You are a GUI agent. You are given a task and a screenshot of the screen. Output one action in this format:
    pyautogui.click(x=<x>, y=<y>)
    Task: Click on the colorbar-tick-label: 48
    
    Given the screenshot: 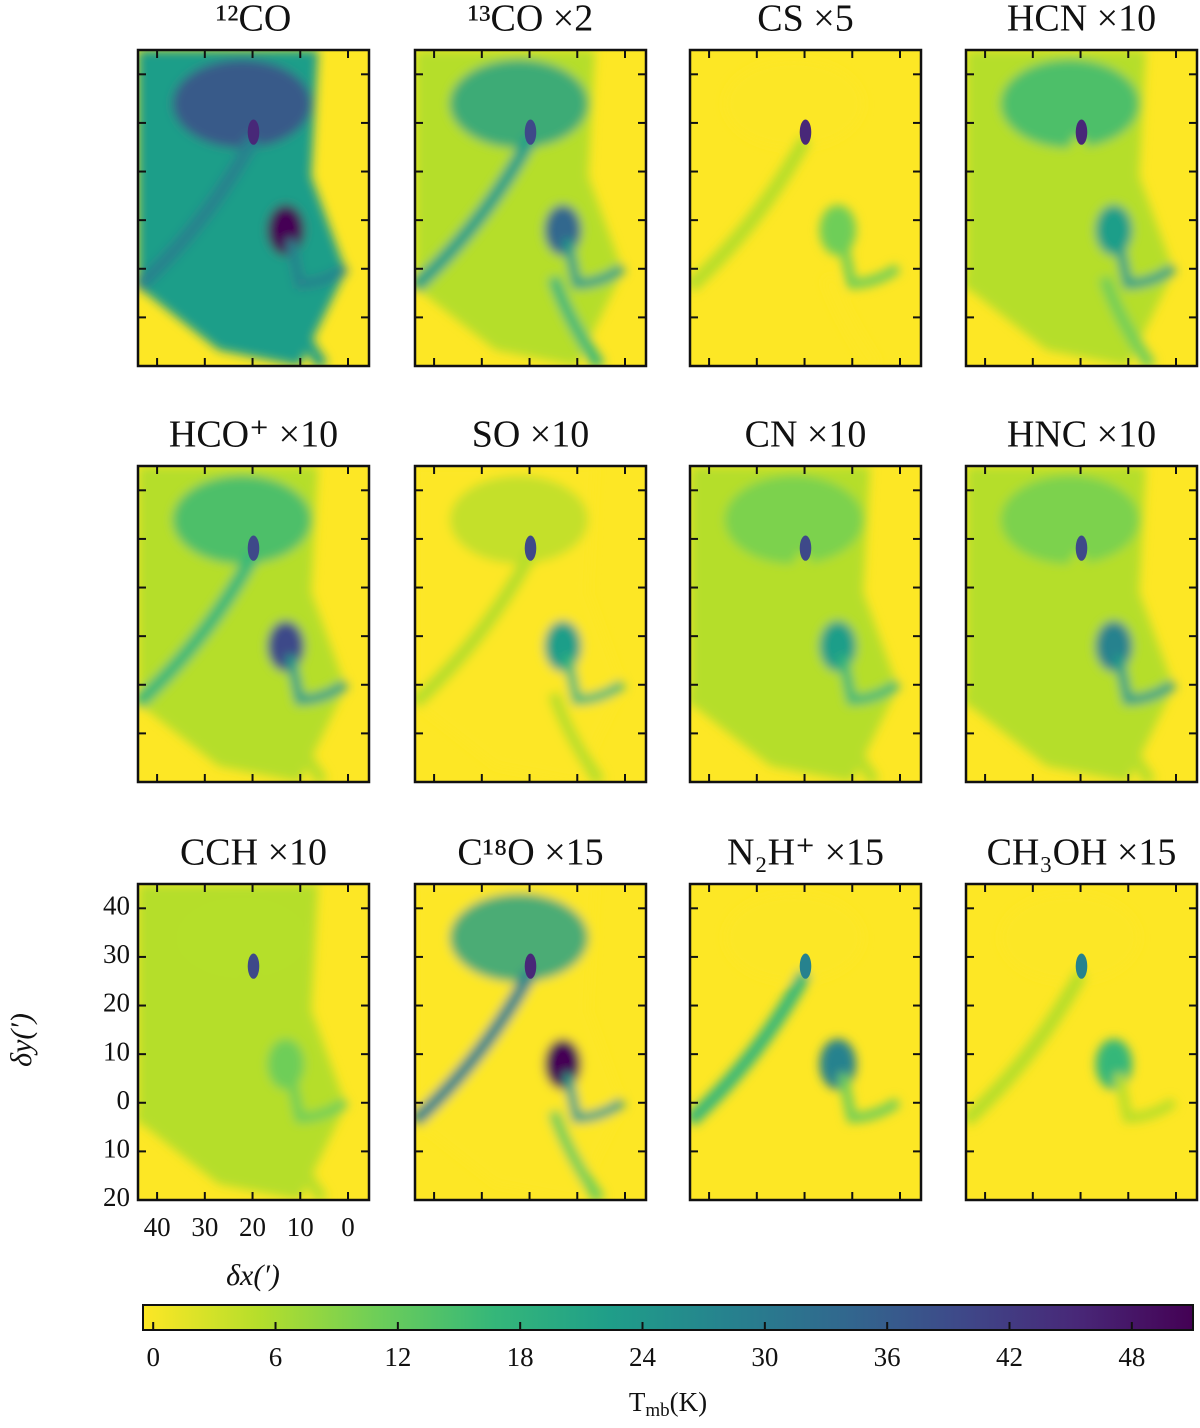 What is the action you would take?
    pyautogui.click(x=1131, y=1357)
    